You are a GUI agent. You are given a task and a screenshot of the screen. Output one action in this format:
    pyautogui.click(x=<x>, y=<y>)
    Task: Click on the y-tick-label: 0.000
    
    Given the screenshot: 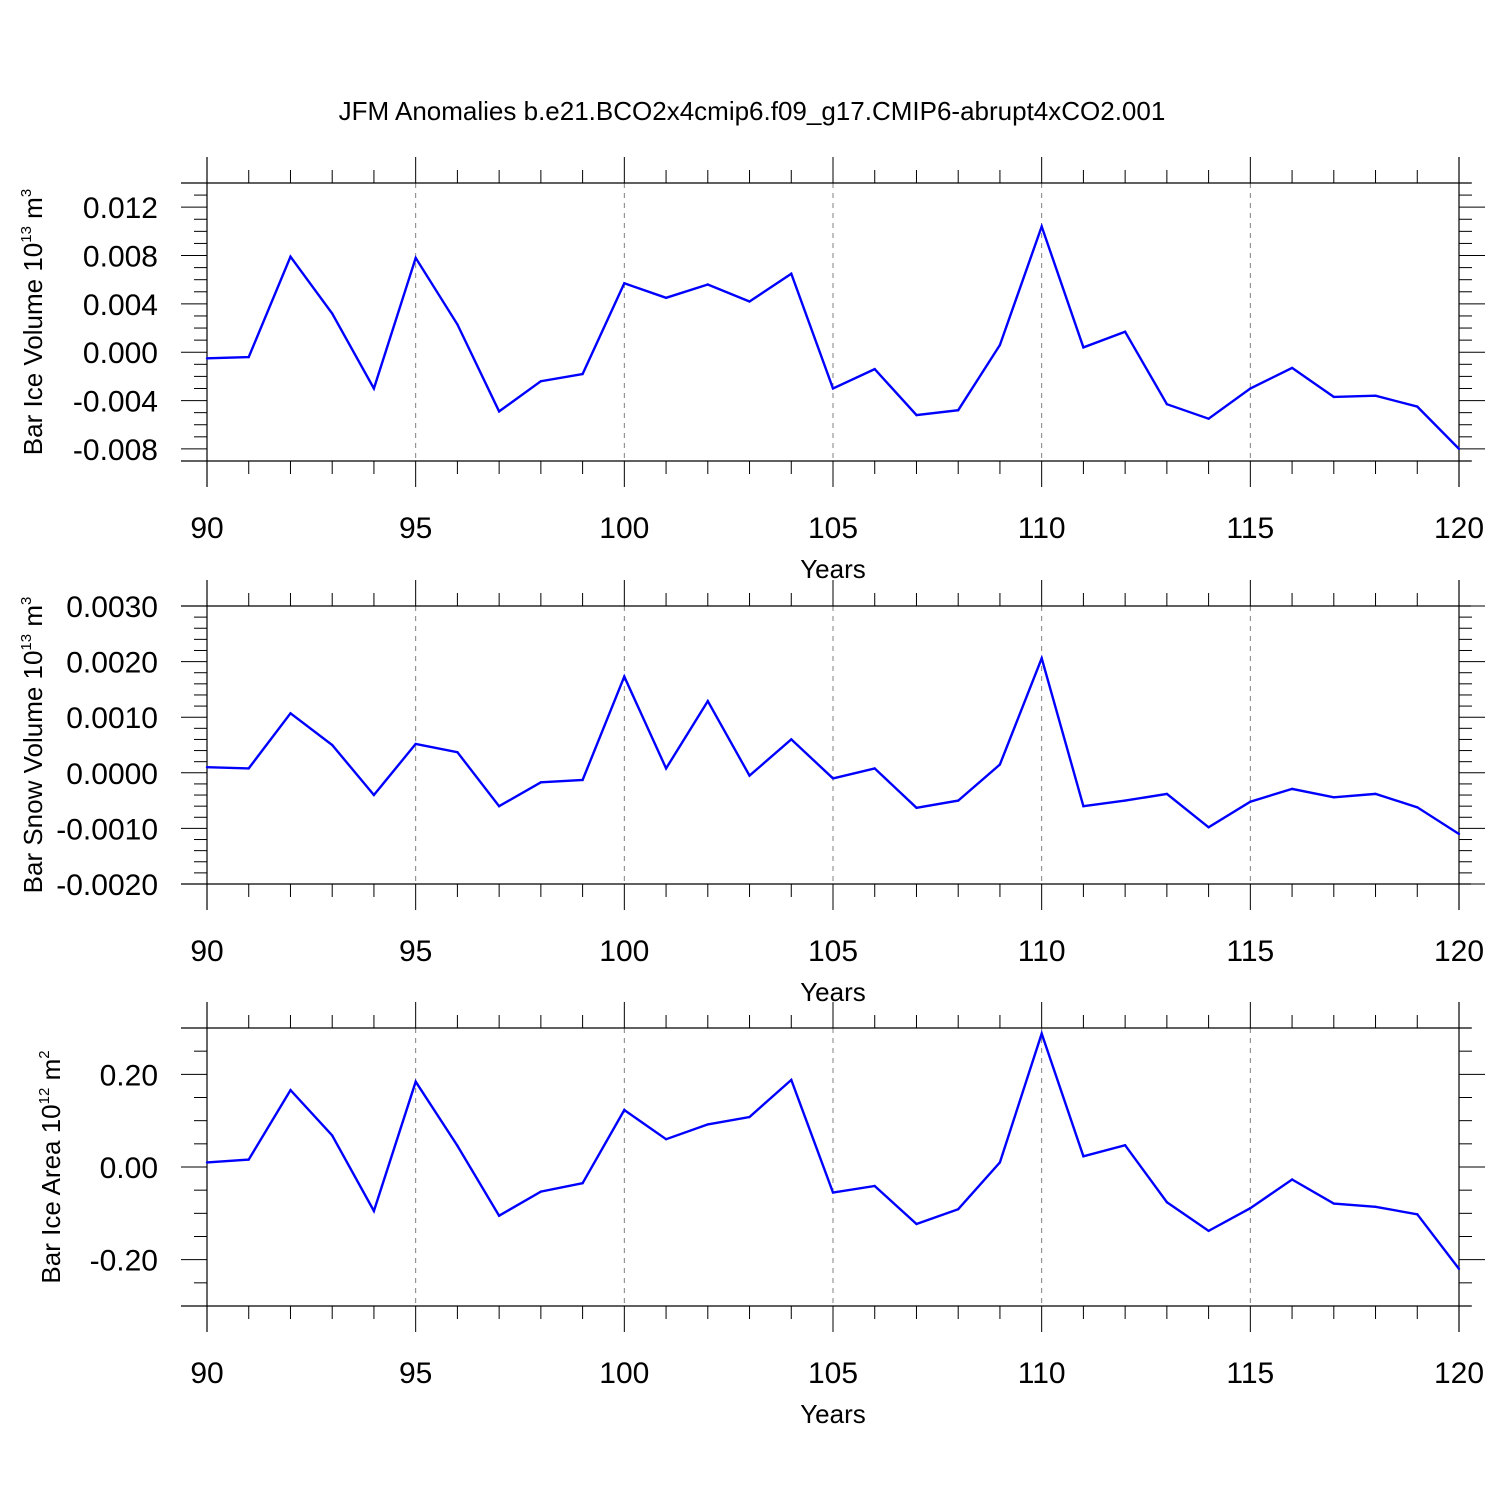 What is the action you would take?
    pyautogui.click(x=120, y=353)
    